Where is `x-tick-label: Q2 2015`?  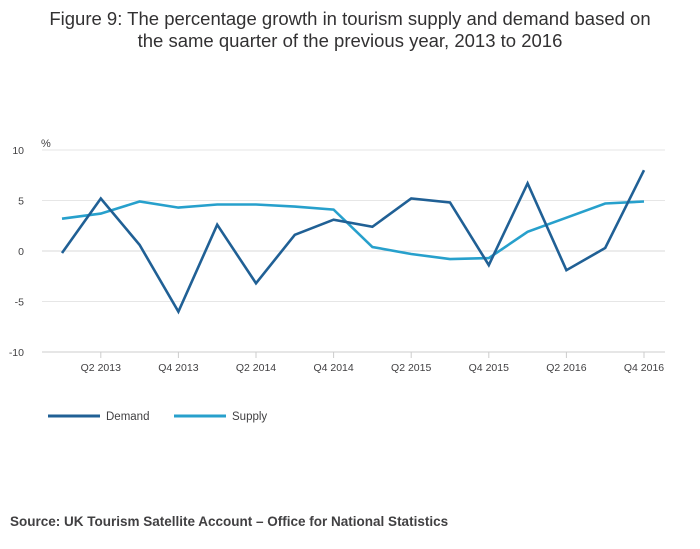
x-tick-label: Q2 2015 is located at coordinates (411, 368).